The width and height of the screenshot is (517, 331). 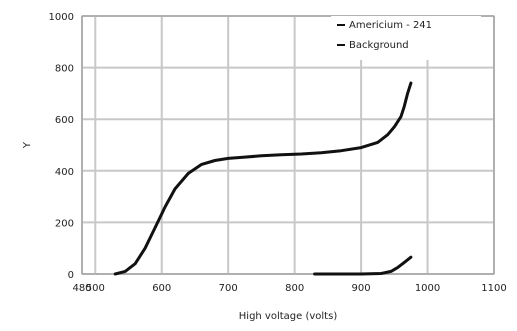 I want to click on x-tick-label: 480, so click(x=81, y=288).